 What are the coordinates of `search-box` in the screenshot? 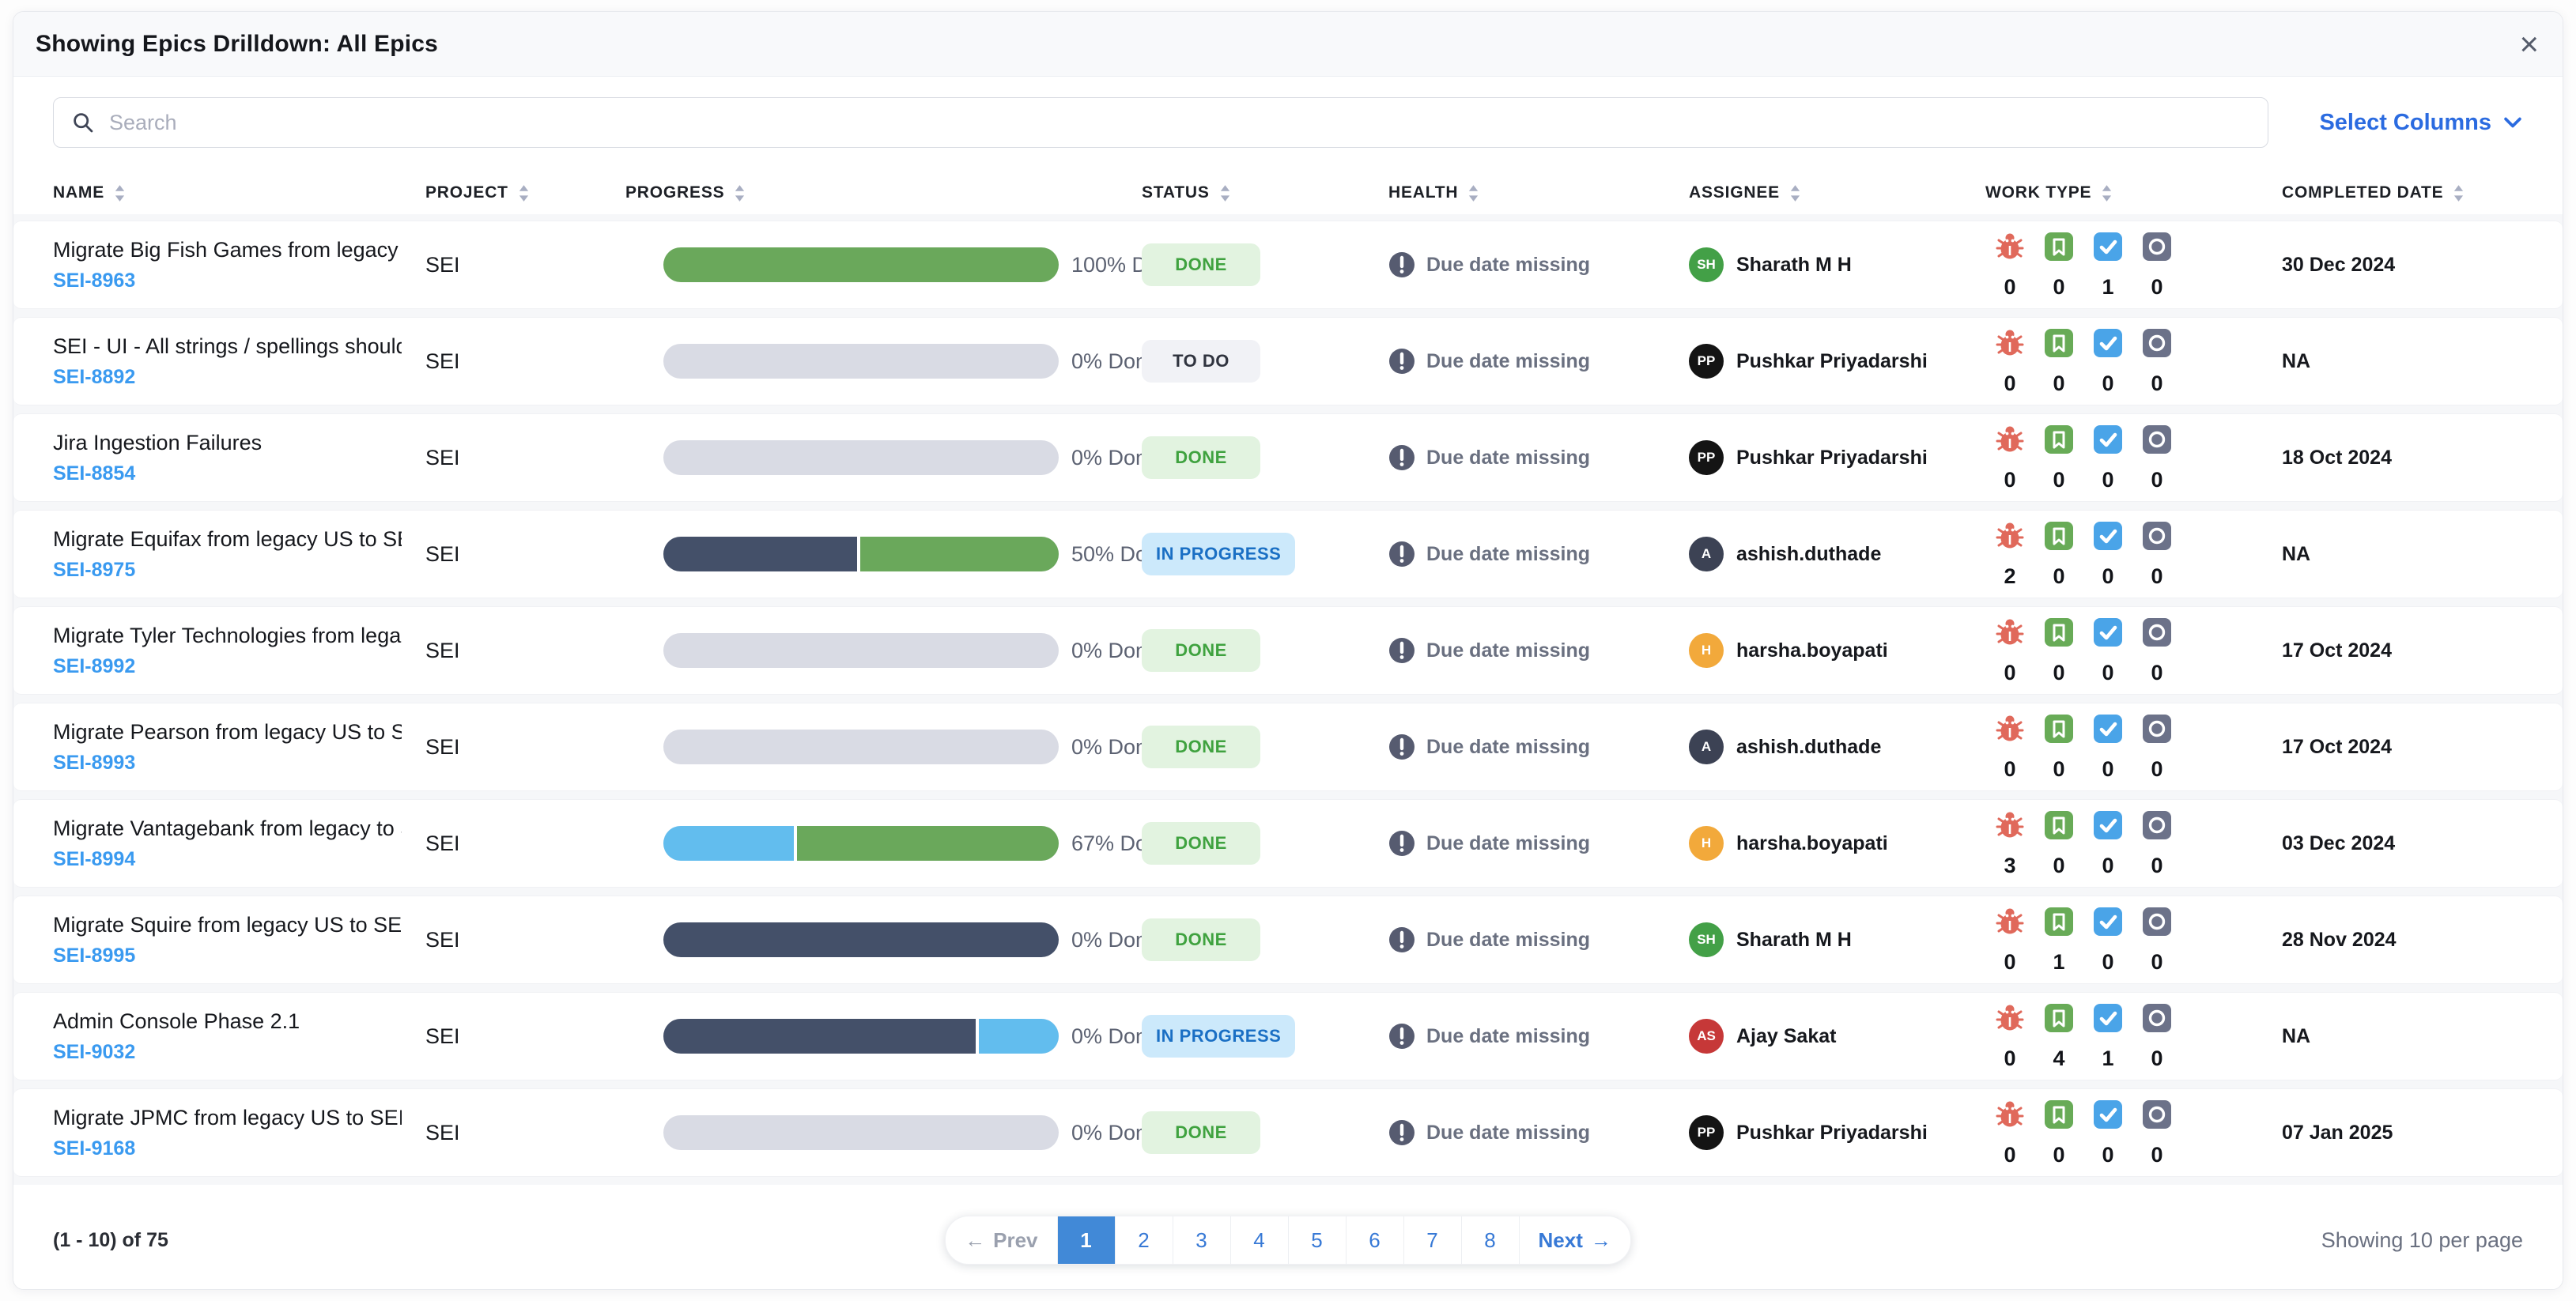 It's located at (1161, 122).